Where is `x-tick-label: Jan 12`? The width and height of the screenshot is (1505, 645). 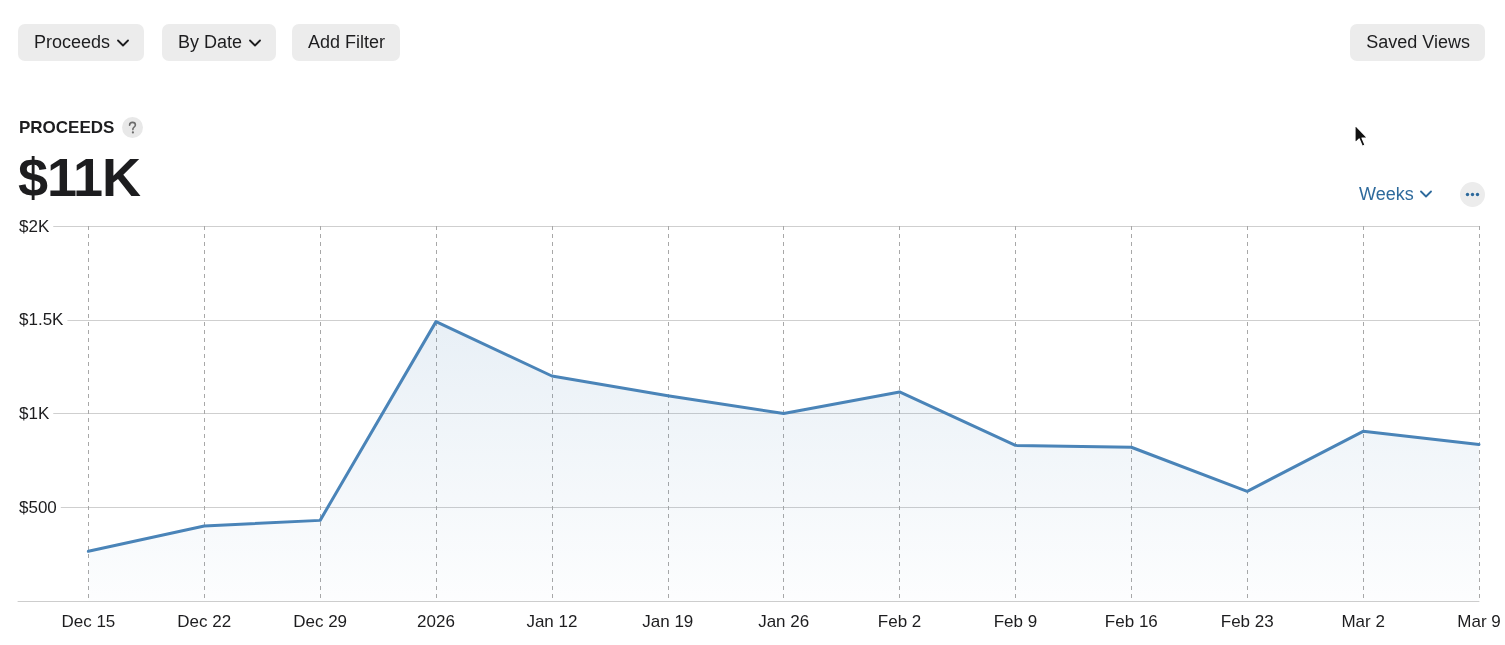 x-tick-label: Jan 12 is located at coordinates (552, 621).